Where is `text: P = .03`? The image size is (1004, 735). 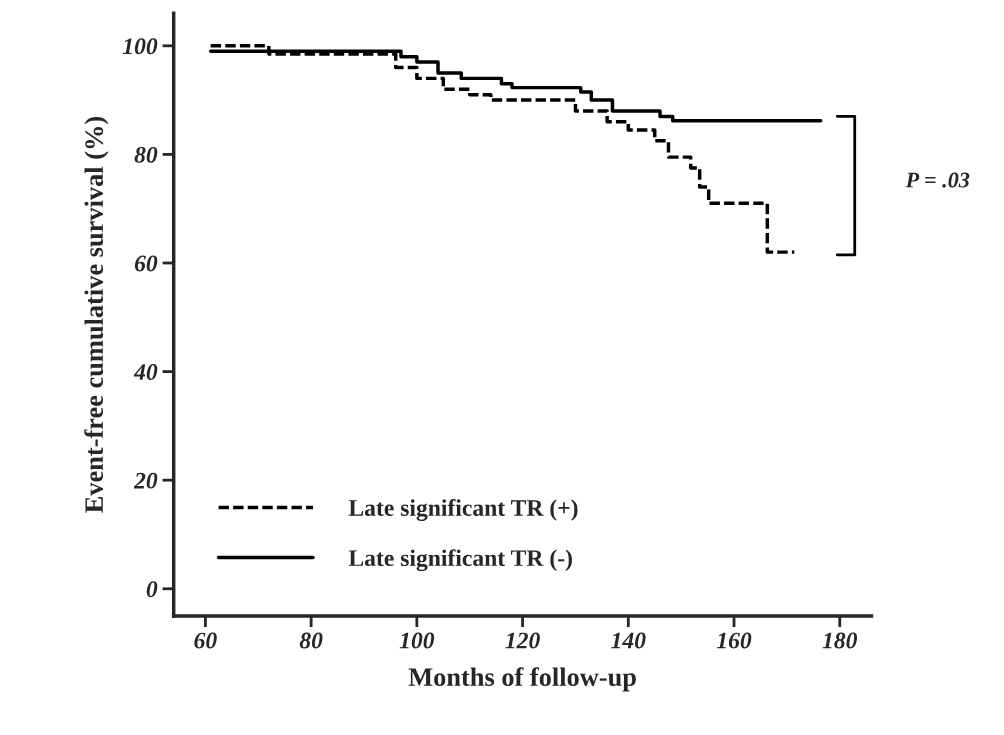 text: P = .03 is located at coordinates (937, 180).